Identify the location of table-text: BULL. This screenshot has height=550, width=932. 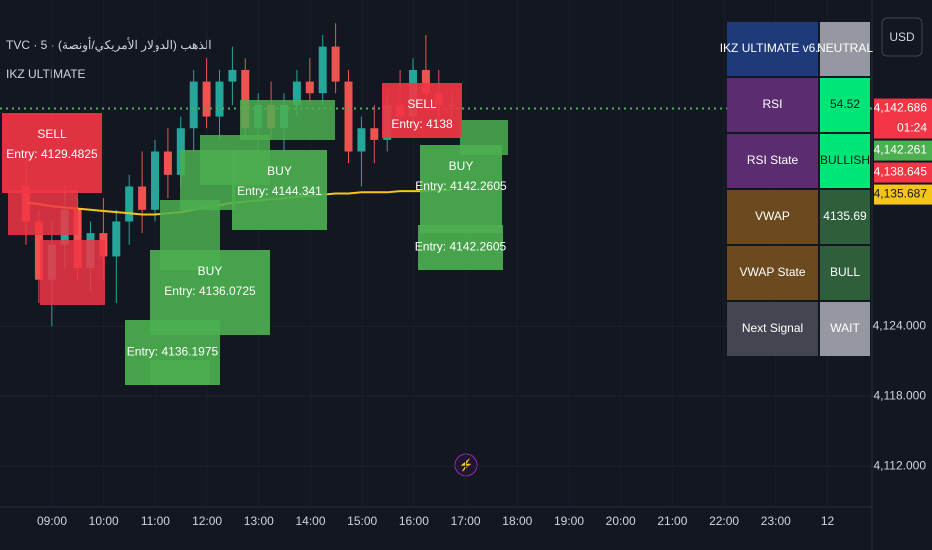
(845, 272).